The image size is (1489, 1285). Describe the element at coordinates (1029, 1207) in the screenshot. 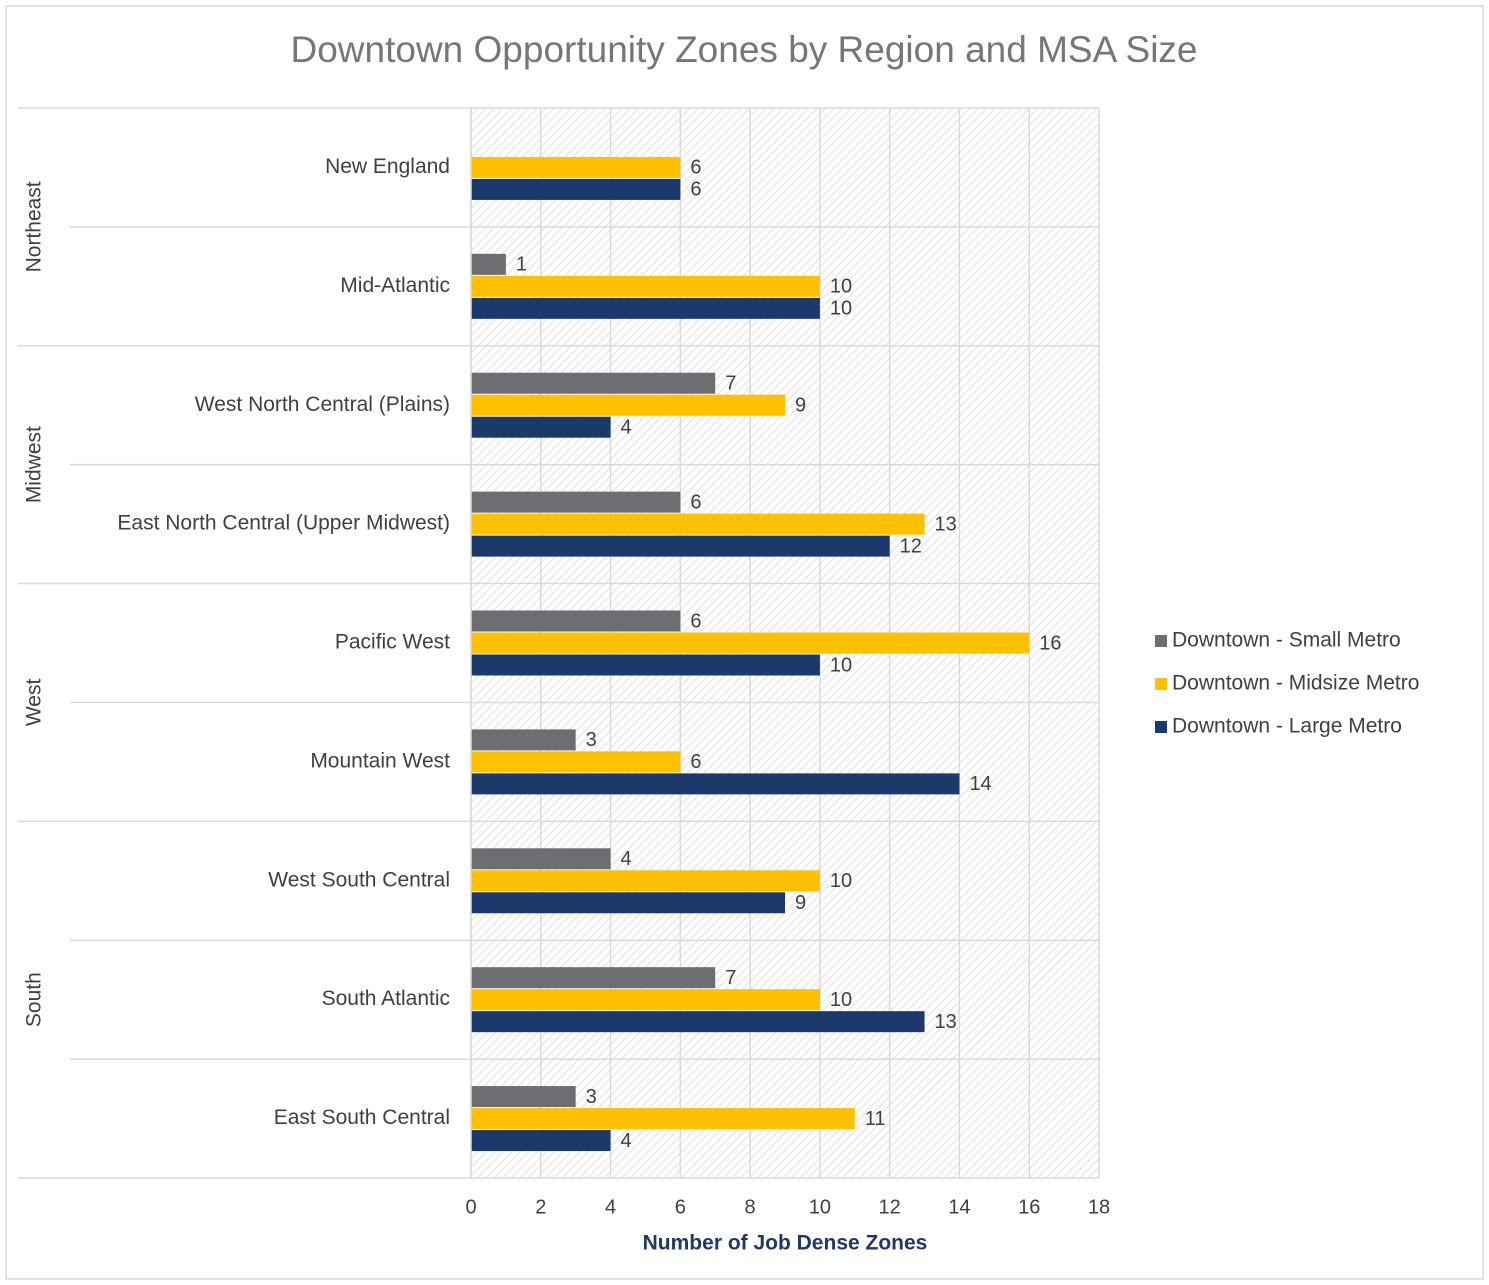

I see `x-tick-label: 16` at that location.